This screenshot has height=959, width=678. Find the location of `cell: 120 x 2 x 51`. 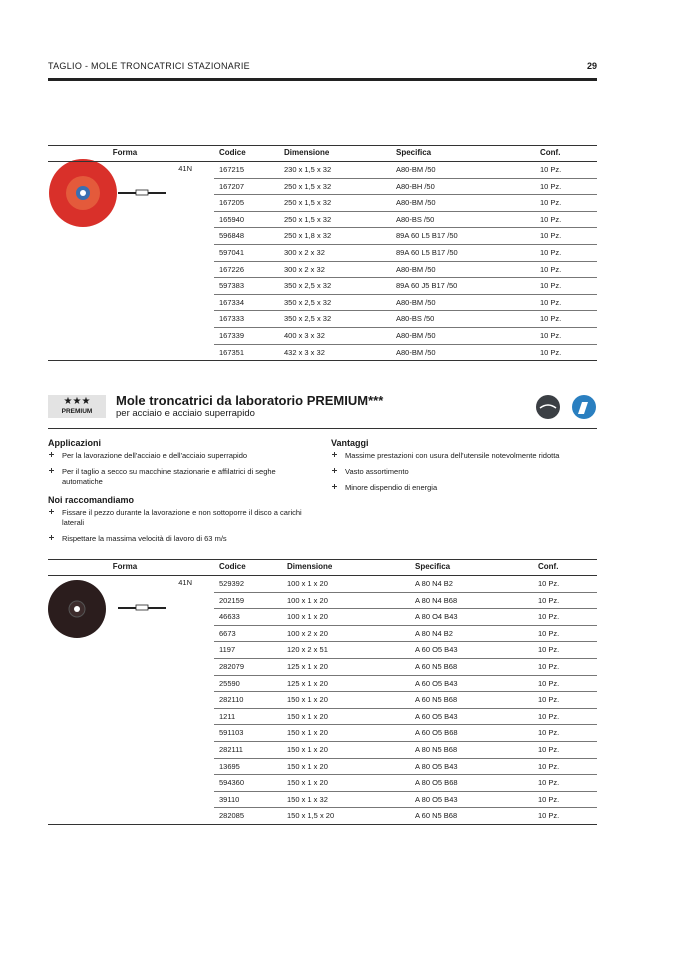

cell: 120 x 2 x 51 is located at coordinates (307, 650).